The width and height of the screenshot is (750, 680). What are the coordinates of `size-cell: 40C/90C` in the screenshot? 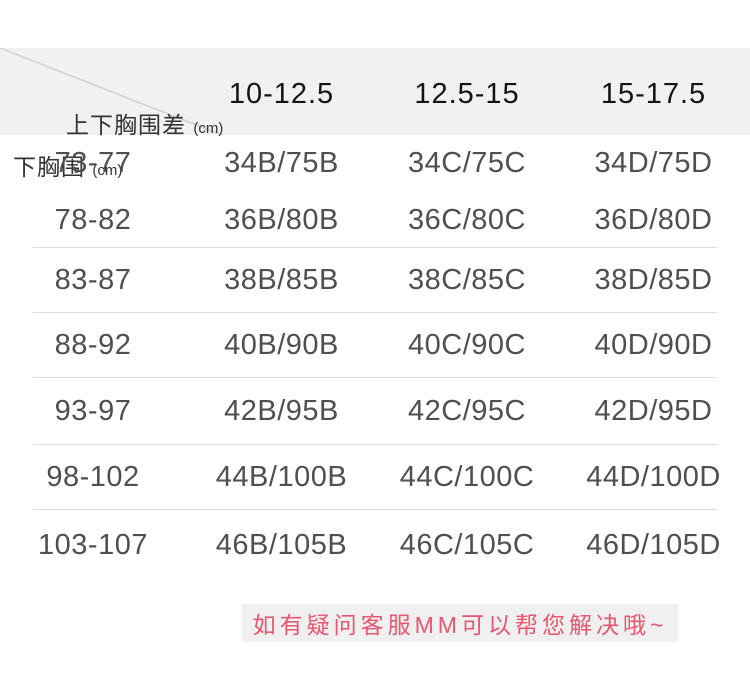 It's located at (467, 345).